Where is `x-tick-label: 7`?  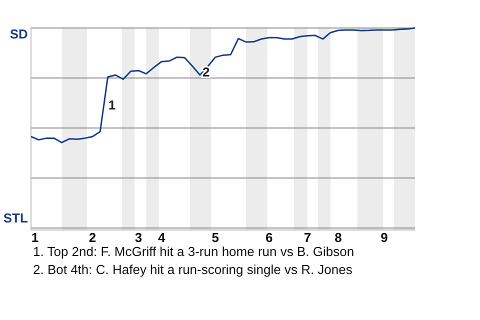
x-tick-label: 7 is located at coordinates (308, 237).